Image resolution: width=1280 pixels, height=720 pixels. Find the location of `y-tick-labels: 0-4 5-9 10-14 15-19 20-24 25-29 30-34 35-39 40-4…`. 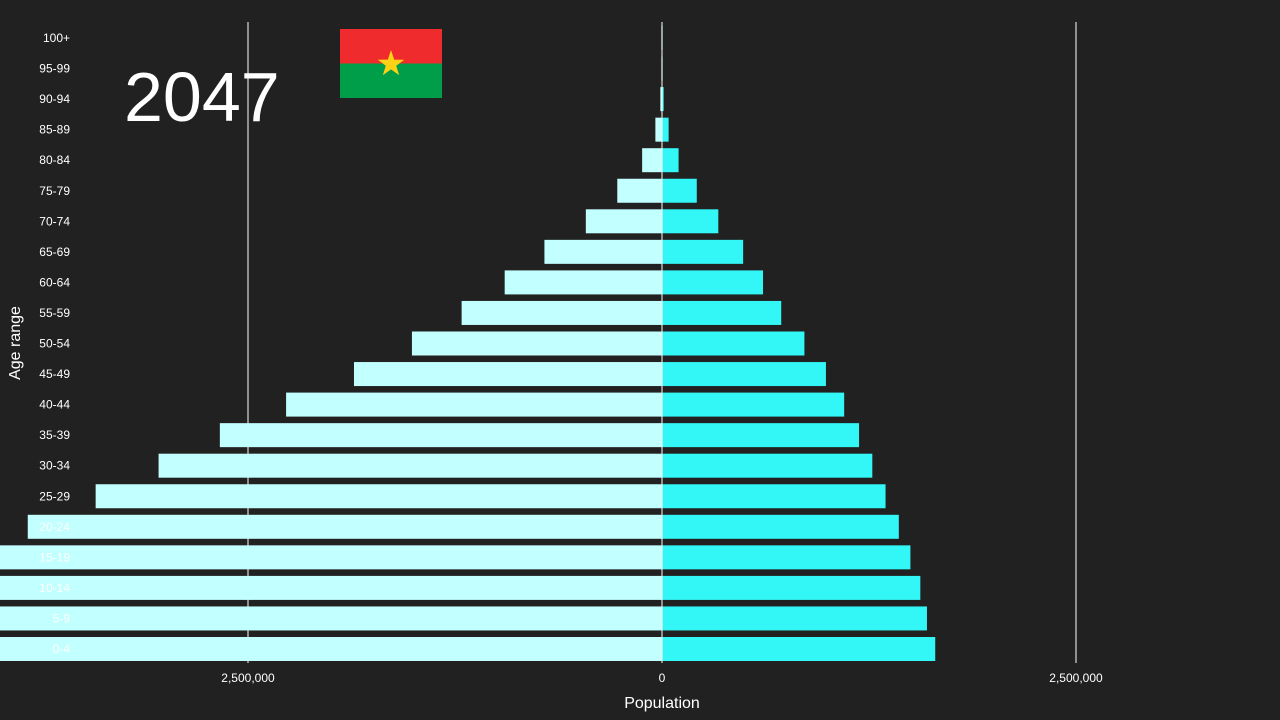

y-tick-labels: 0-4 5-9 10-14 15-19 20-24 25-29 30-34 35-39 40-4… is located at coordinates (54, 343).